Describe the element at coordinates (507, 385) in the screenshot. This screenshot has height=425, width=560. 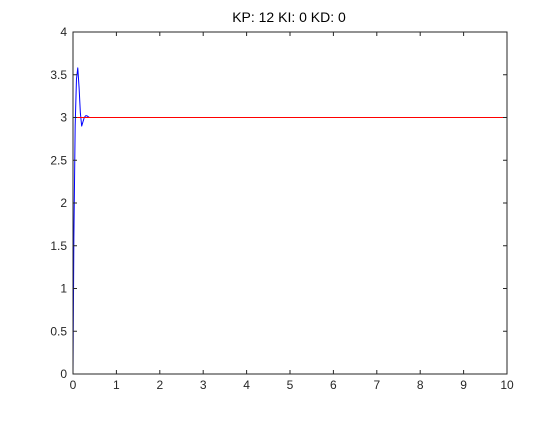
I see `x-tick-label: 10` at that location.